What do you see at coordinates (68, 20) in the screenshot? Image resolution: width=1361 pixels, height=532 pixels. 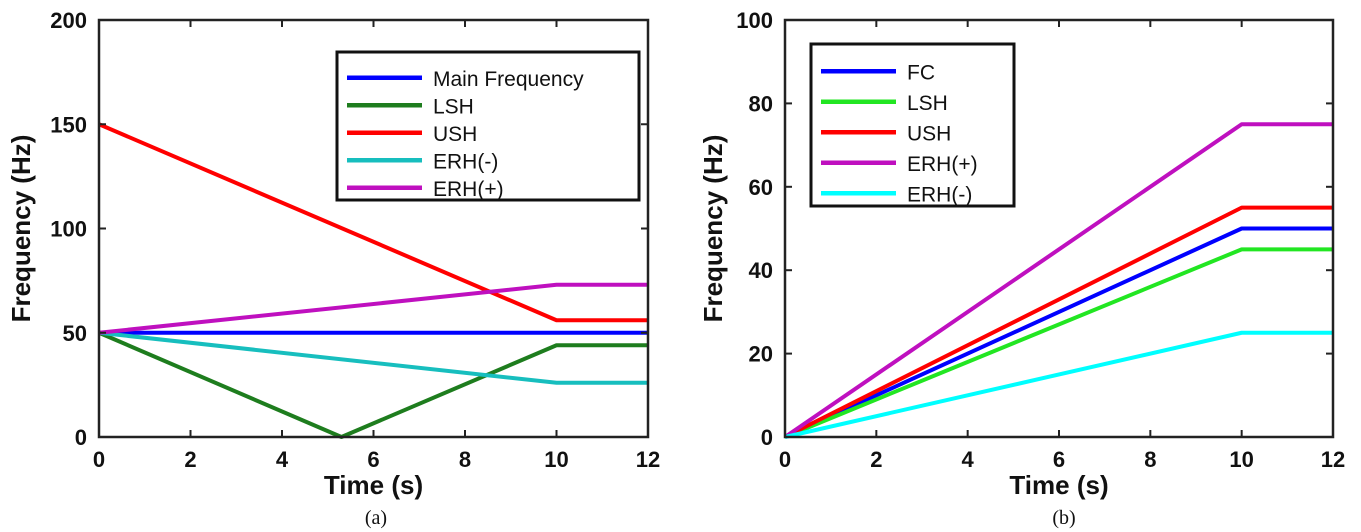 I see `y-tick-label: 200` at bounding box center [68, 20].